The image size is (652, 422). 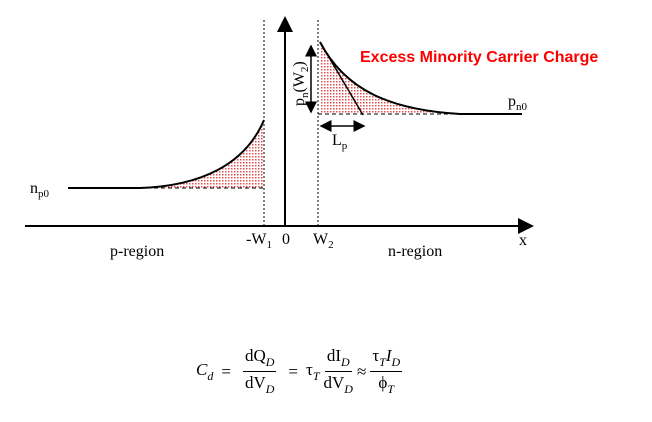 What do you see at coordinates (202, 154) in the screenshot?
I see `left-excess-charge-fill` at bounding box center [202, 154].